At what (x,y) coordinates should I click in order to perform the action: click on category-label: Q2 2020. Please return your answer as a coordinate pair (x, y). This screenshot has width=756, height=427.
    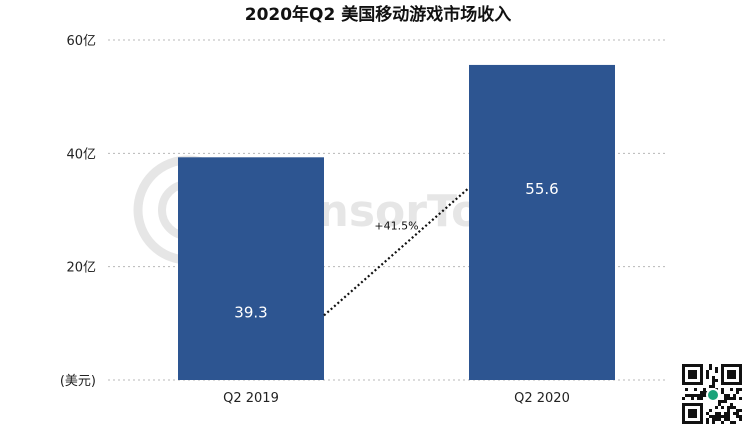
    Looking at the image, I should click on (542, 398).